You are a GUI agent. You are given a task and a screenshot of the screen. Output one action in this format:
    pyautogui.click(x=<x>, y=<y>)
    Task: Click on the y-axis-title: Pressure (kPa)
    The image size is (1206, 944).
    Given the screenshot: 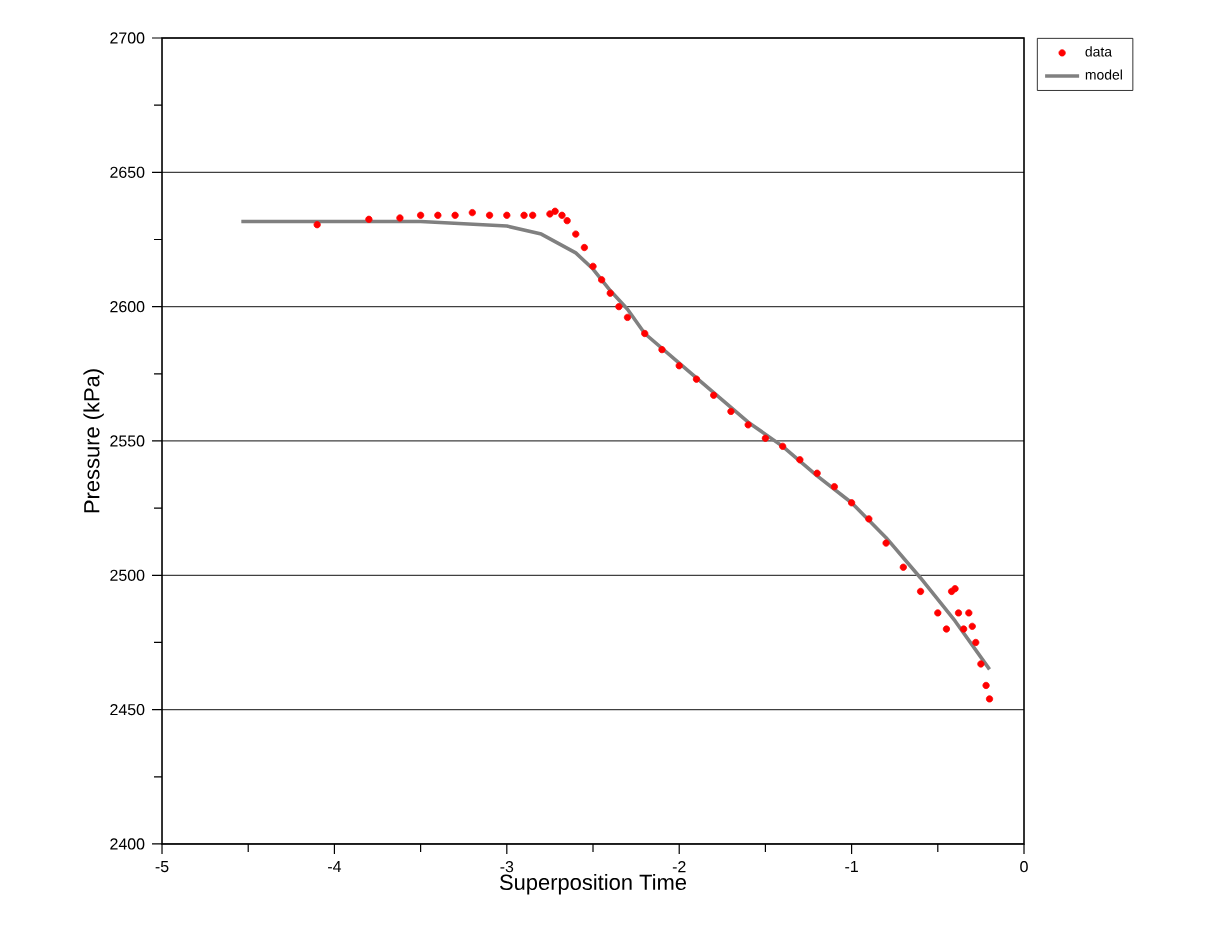 What is the action you would take?
    pyautogui.click(x=93, y=441)
    